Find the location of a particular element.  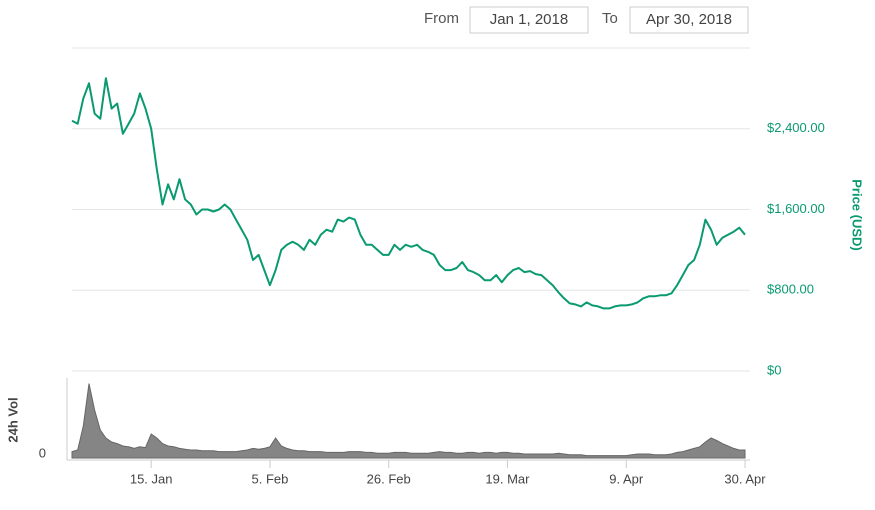

to-label: To is located at coordinates (610, 18).